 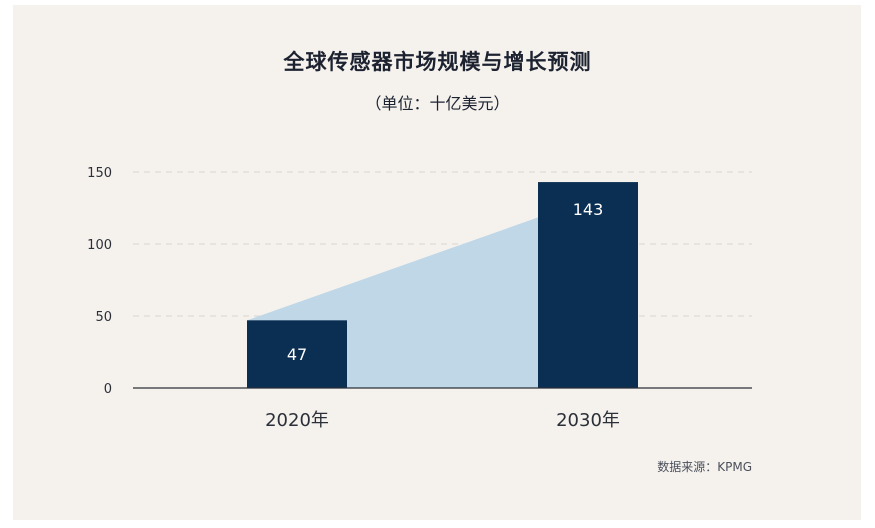 What do you see at coordinates (437, 103) in the screenshot?
I see `chart-subtitle: （单位：十亿美元）` at bounding box center [437, 103].